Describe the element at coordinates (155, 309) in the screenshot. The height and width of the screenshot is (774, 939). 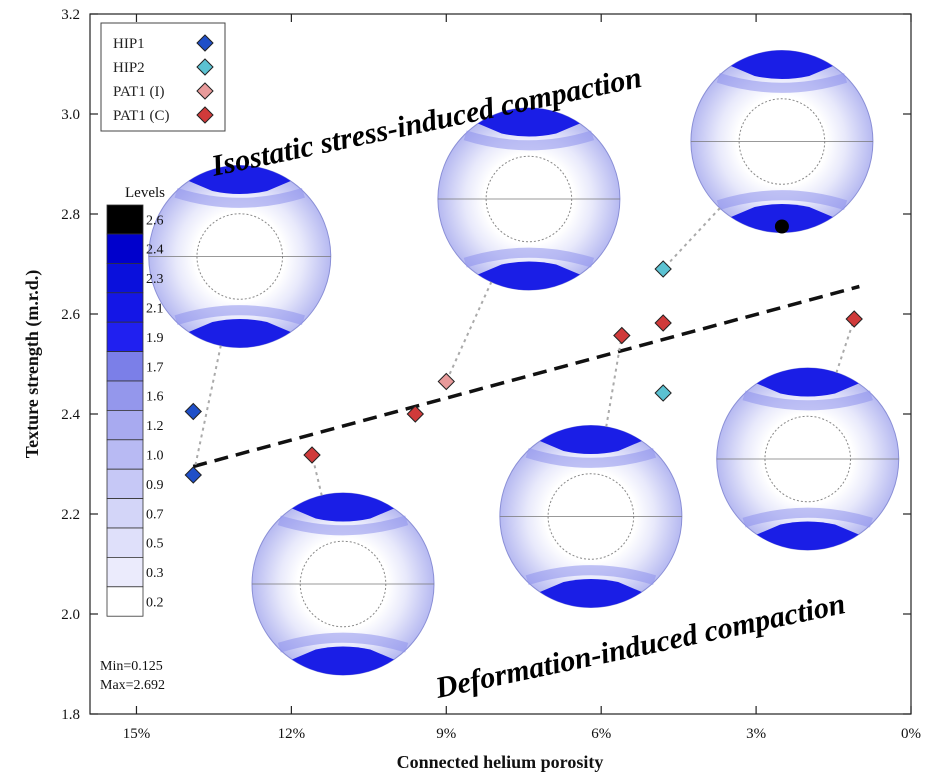
I see `colorbar-level: 2.1` at that location.